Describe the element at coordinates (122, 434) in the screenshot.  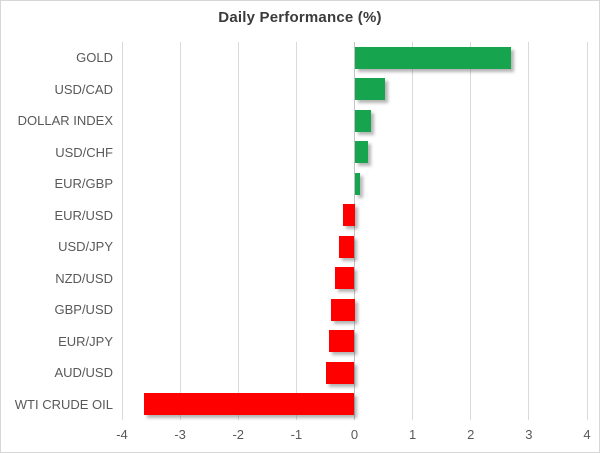
I see `x-tick-label: -4` at that location.